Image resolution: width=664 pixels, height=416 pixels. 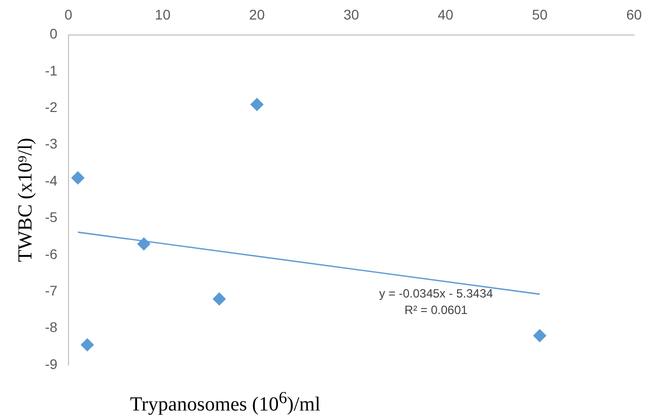 What do you see at coordinates (351, 14) in the screenshot?
I see `x-tick-label: 30` at bounding box center [351, 14].